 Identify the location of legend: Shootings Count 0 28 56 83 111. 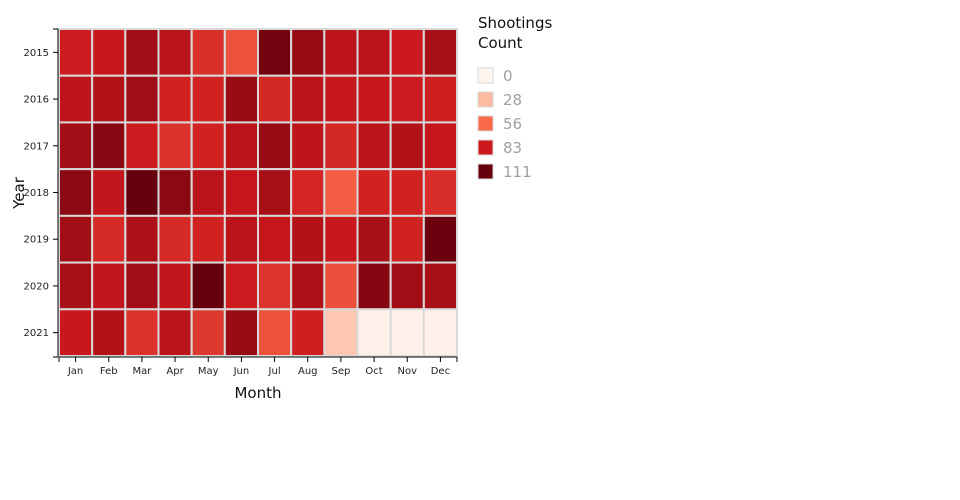
(517, 97).